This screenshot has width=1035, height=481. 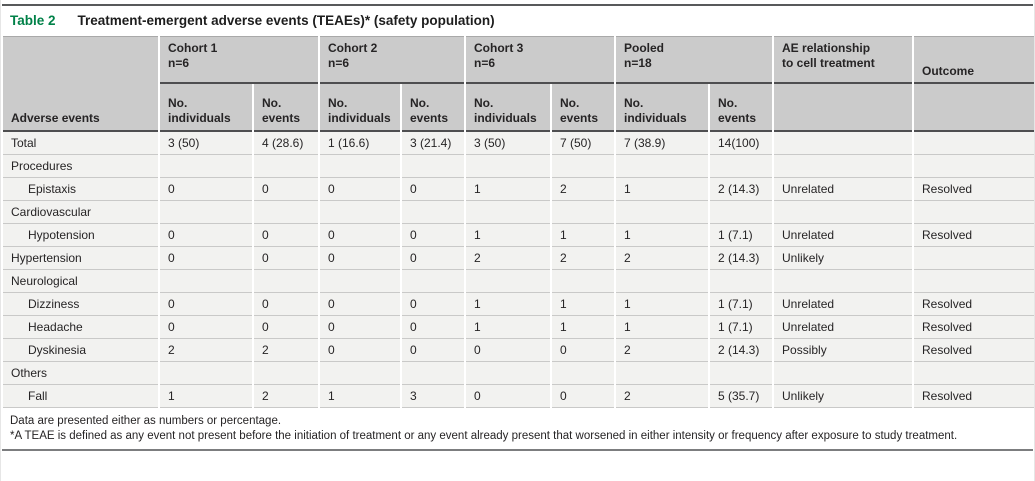 I want to click on value-cell: 14(100), so click(x=741, y=143).